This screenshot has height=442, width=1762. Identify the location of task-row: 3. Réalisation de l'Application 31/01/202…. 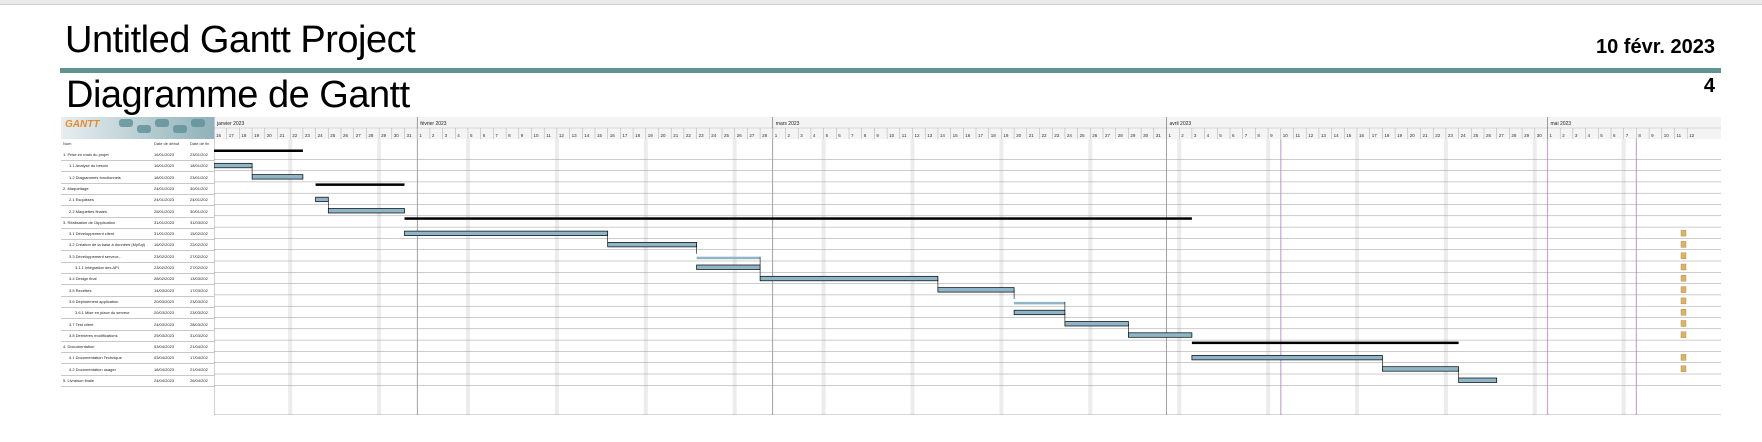
(137, 222).